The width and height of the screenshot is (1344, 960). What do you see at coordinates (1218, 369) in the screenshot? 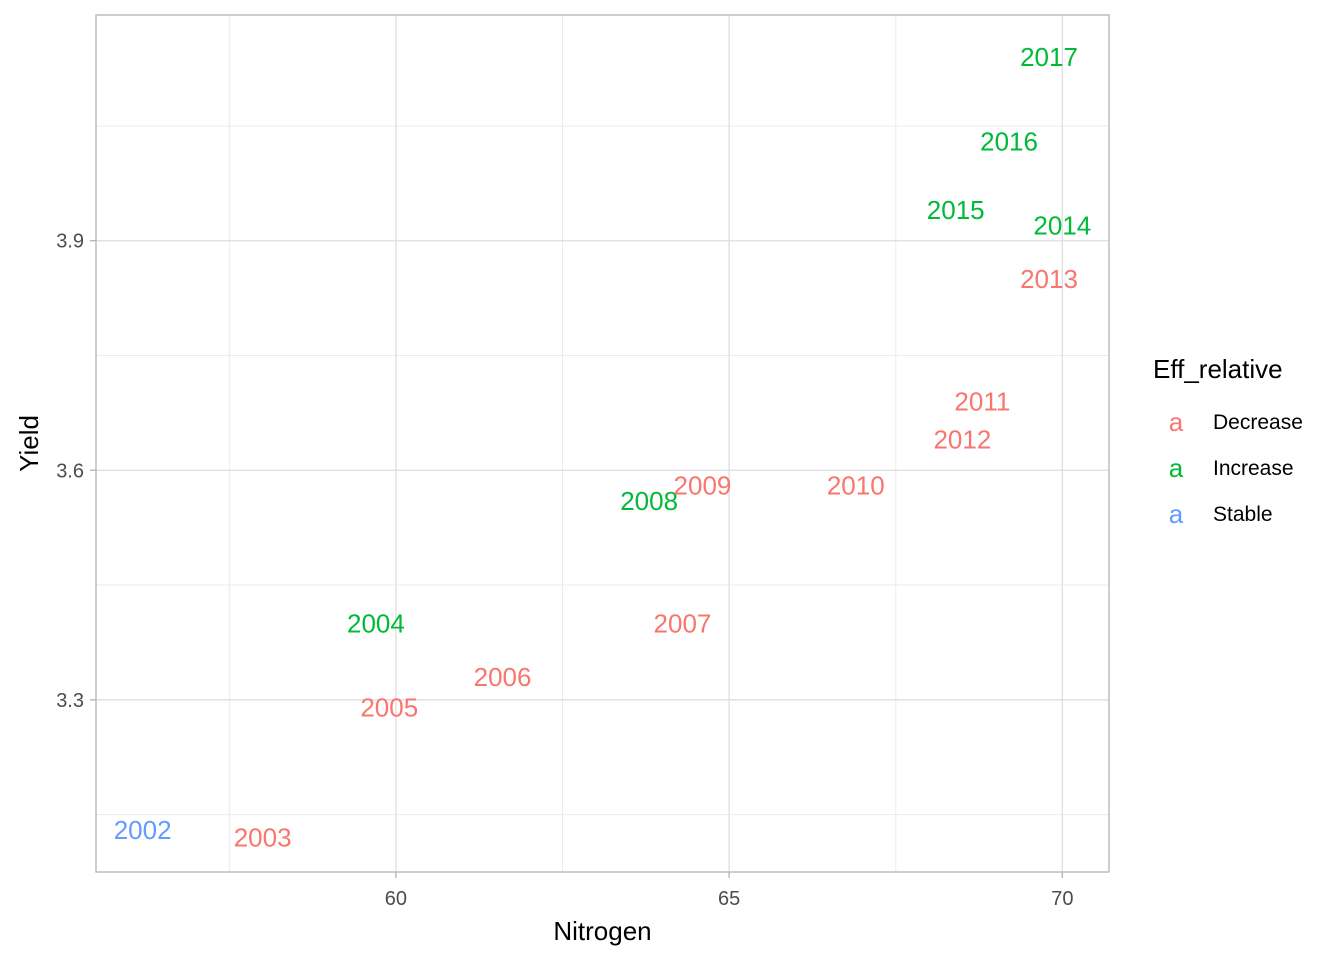
I see `legend-title: Eff_relative` at bounding box center [1218, 369].